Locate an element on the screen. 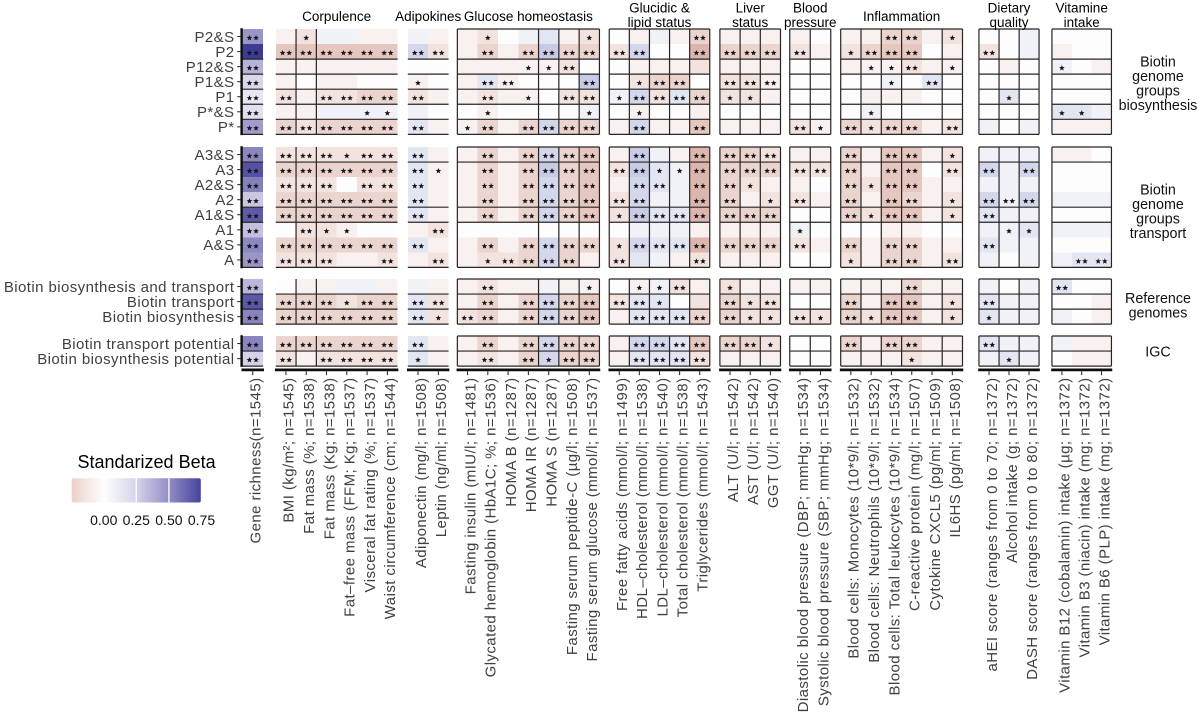  svg-text: Vitamine is located at coordinates (1082, 8).